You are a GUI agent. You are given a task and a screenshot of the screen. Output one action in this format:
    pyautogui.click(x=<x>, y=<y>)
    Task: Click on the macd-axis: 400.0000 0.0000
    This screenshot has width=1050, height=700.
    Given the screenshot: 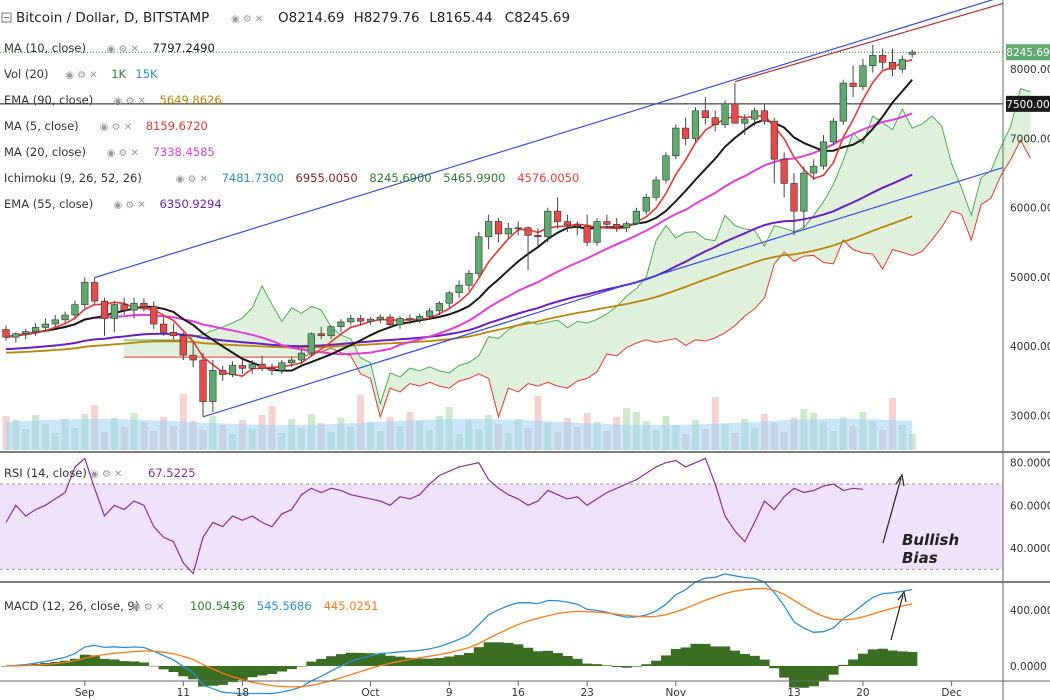 What is the action you would take?
    pyautogui.click(x=1030, y=639)
    